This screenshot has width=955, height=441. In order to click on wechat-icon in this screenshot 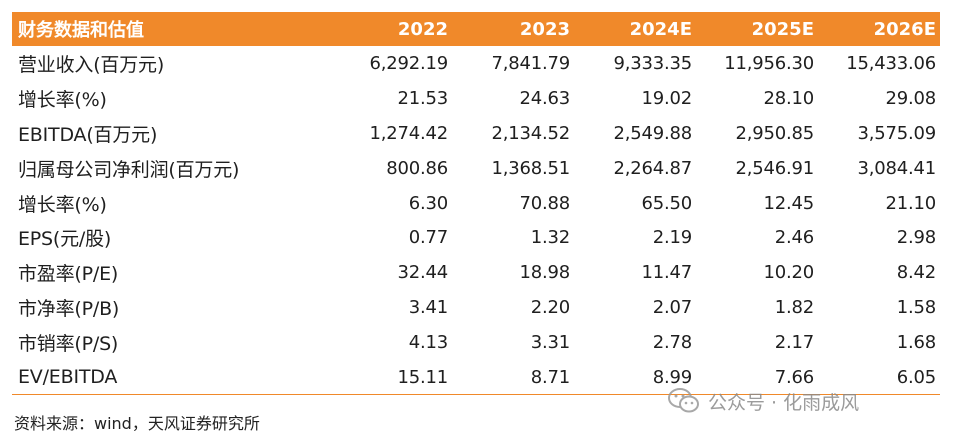, I will do `click(684, 401)`.